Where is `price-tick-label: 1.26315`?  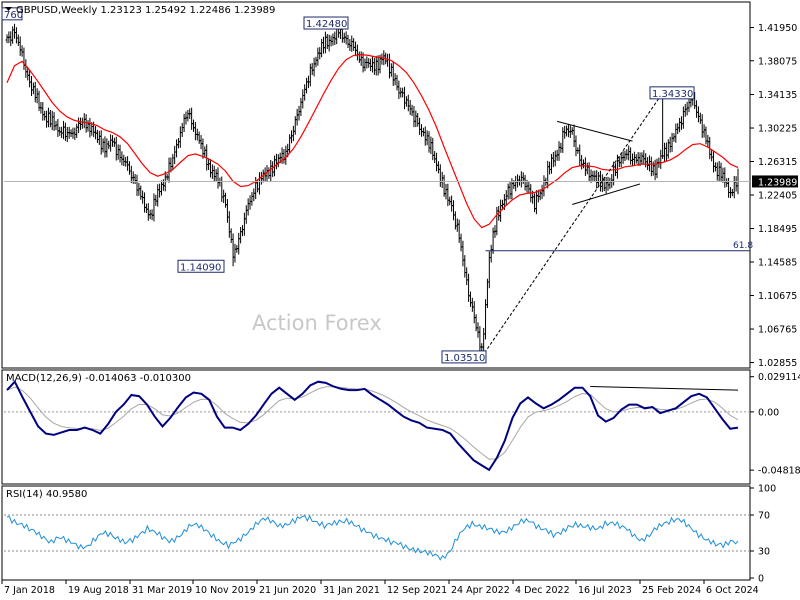 price-tick-label: 1.26315 is located at coordinates (777, 162).